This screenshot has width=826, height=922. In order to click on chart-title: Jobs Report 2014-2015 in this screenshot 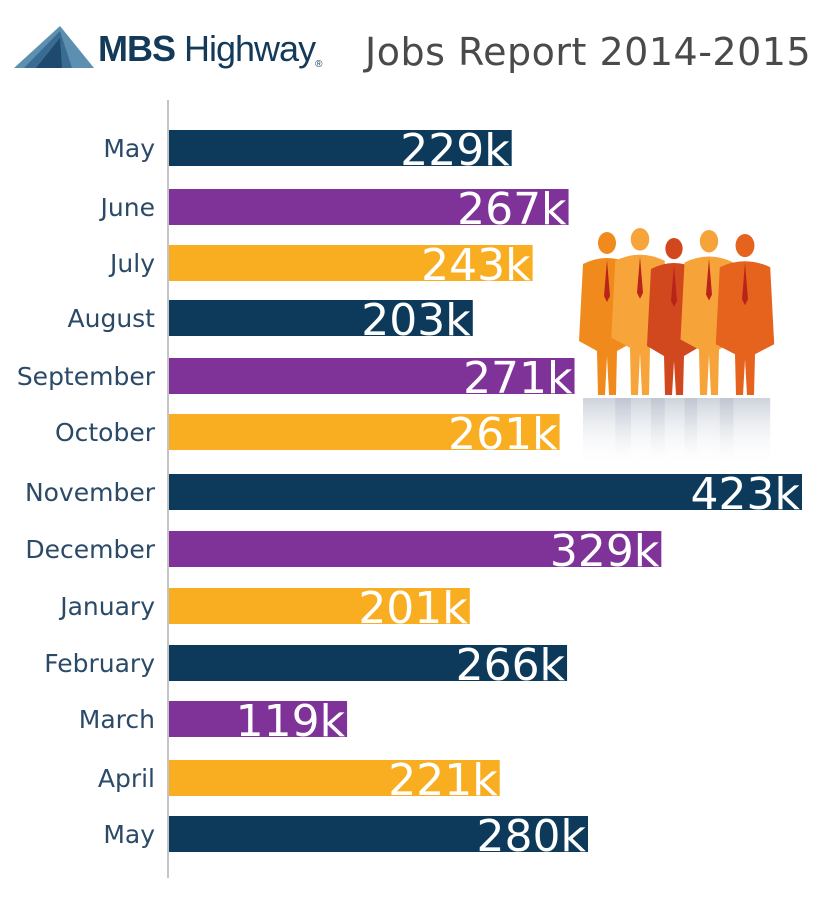, I will do `click(588, 52)`.